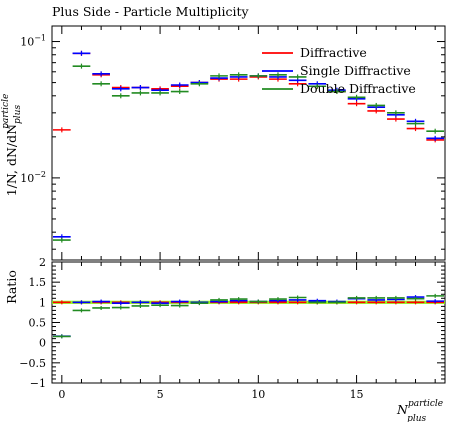 The width and height of the screenshot is (461, 422). Describe the element at coordinates (11, 160) in the screenshot. I see `main-y-label-text: 1/N, dN/dN` at that location.